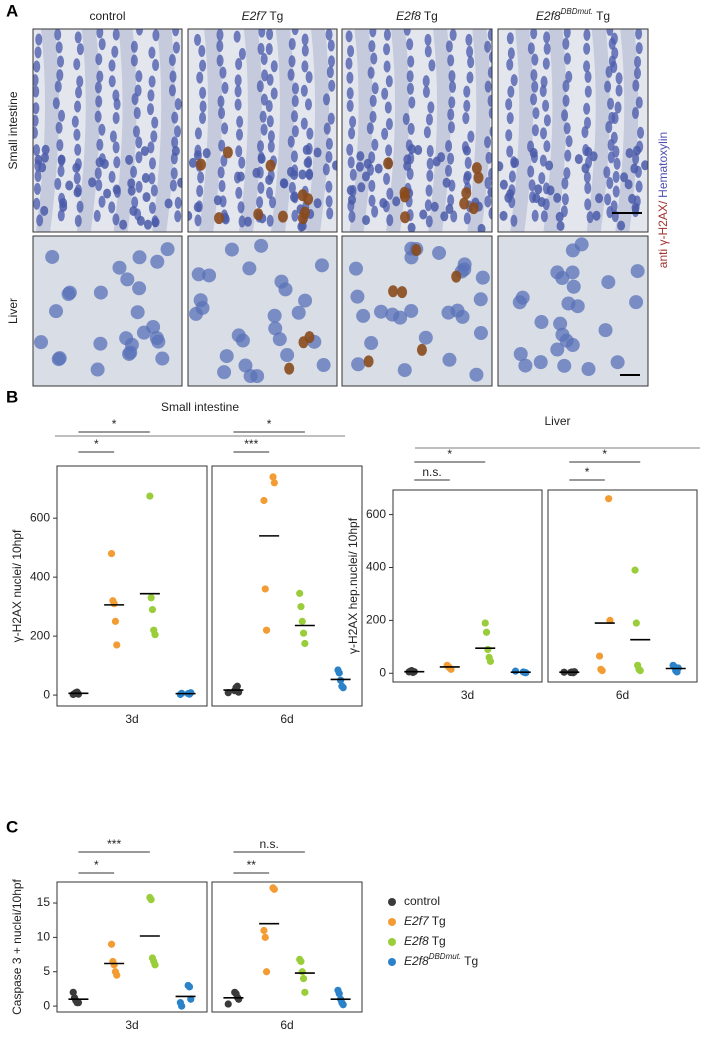 The width and height of the screenshot is (709, 1038). What do you see at coordinates (286, 1025) in the screenshot?
I see `facet-label: 6d` at bounding box center [286, 1025].